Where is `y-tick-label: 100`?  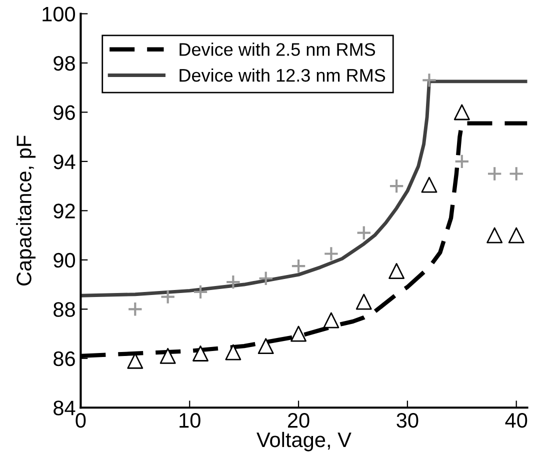 y-tick-label: 100 is located at coordinates (59, 14).